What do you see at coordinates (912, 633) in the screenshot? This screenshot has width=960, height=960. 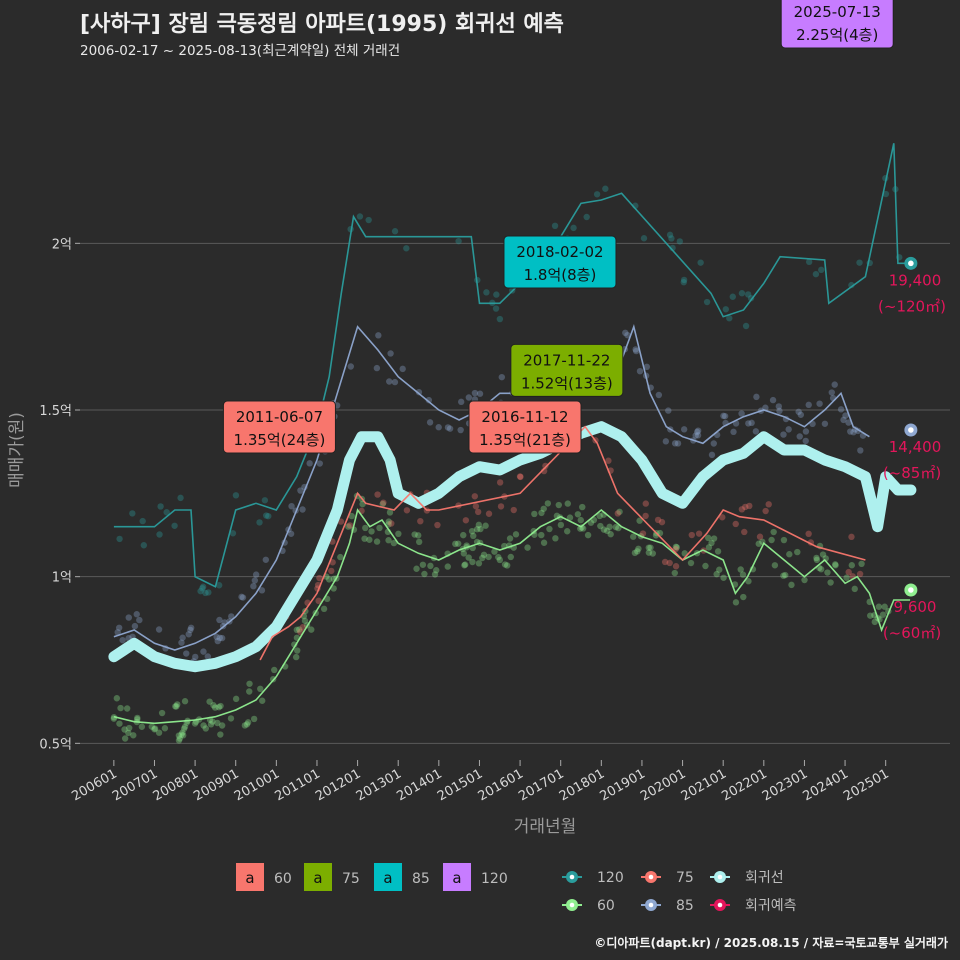 I see `end-label-area: (~60㎡)` at bounding box center [912, 633].